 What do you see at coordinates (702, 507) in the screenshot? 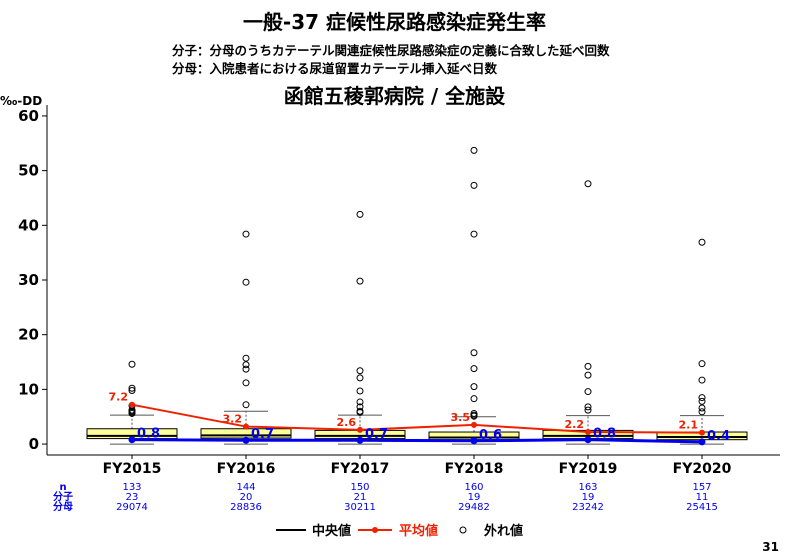
I see `table-cell-denominator: 25415` at bounding box center [702, 507].